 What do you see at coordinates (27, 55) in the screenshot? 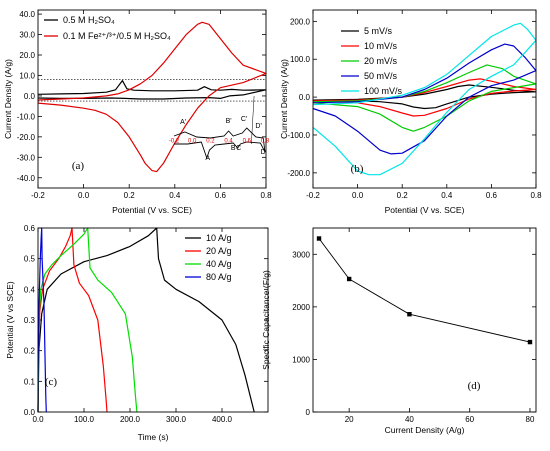
I see `y-tick-label: 20.0` at bounding box center [27, 55].